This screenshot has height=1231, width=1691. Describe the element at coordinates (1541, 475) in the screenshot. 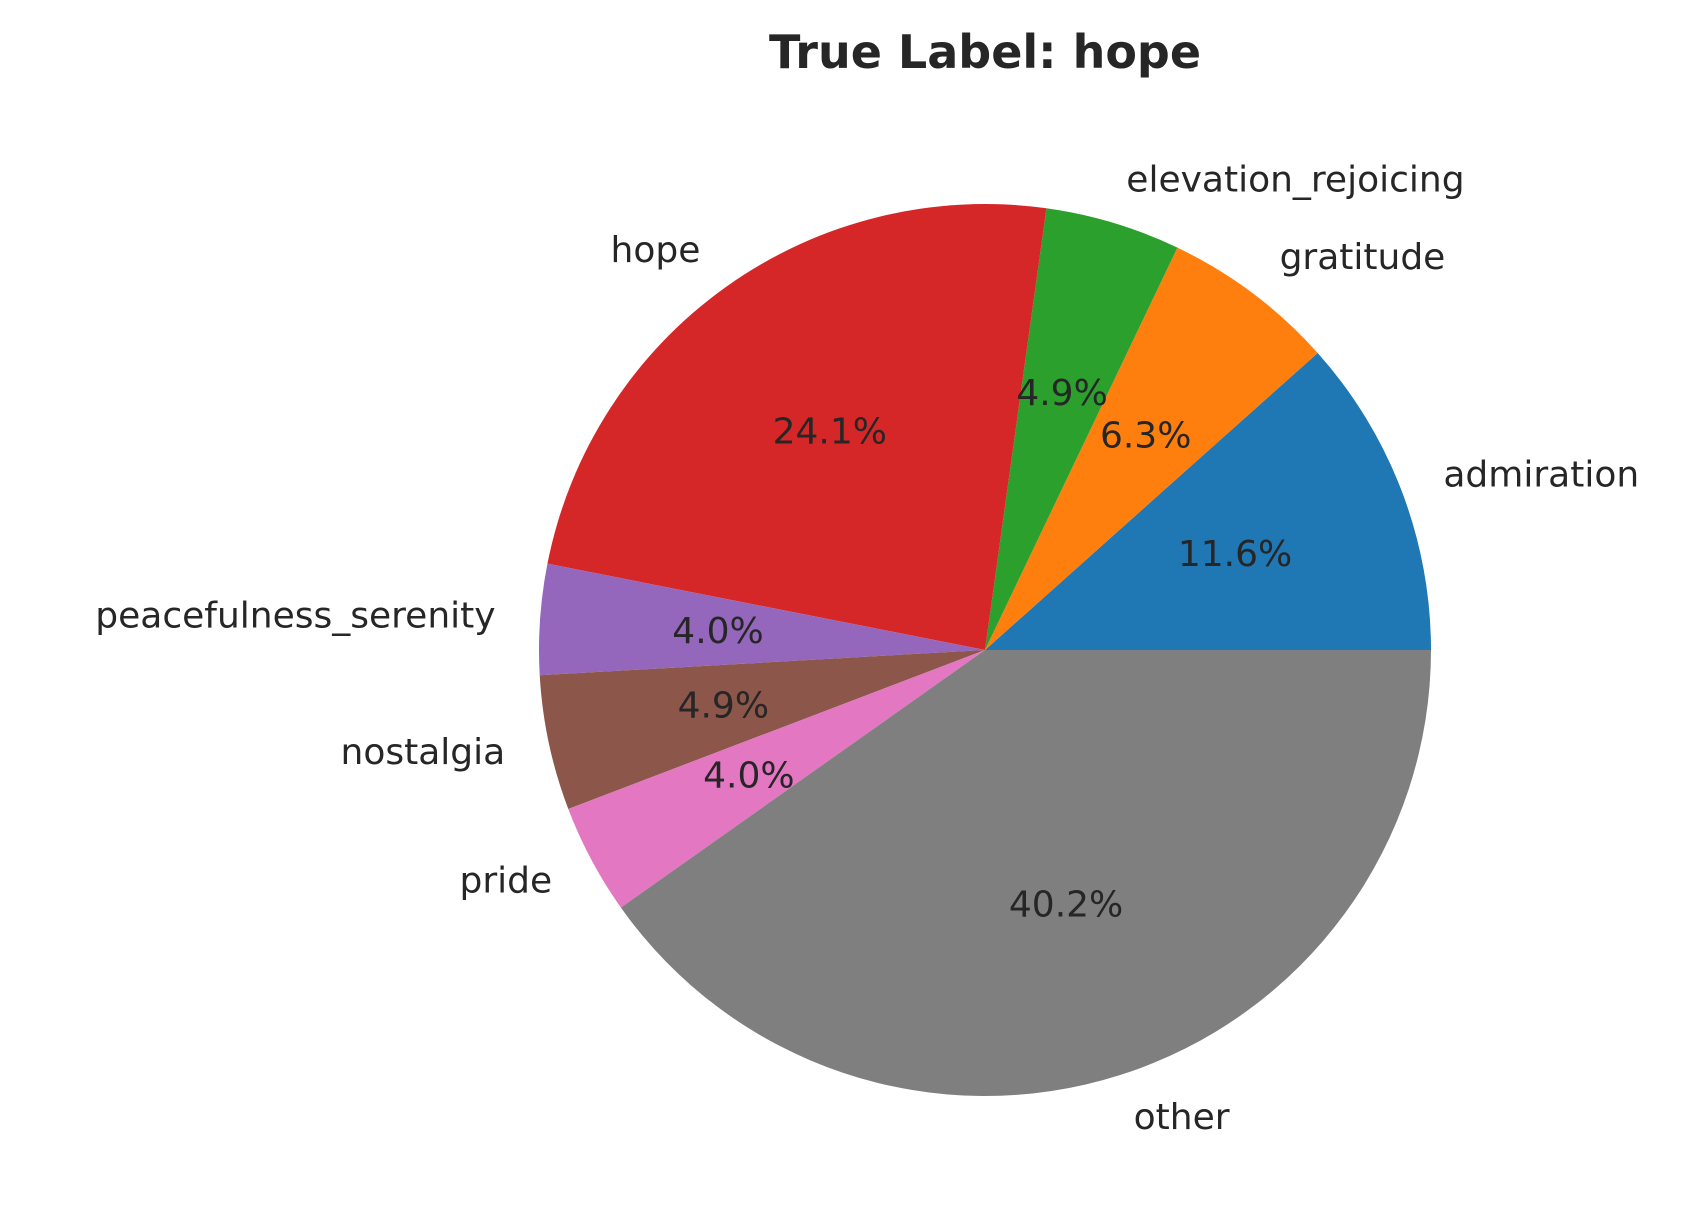

I see `pie-slice-label-admiration: admiration` at that location.